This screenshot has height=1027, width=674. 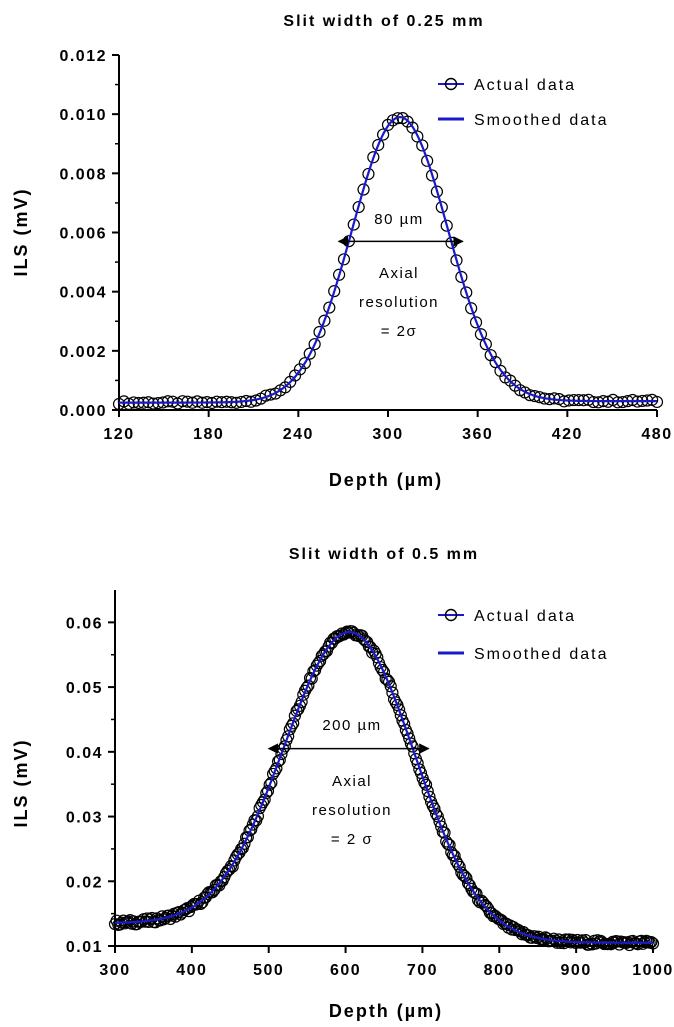 What do you see at coordinates (84, 818) in the screenshot?
I see `y-tick-label: 0.03` at bounding box center [84, 818].